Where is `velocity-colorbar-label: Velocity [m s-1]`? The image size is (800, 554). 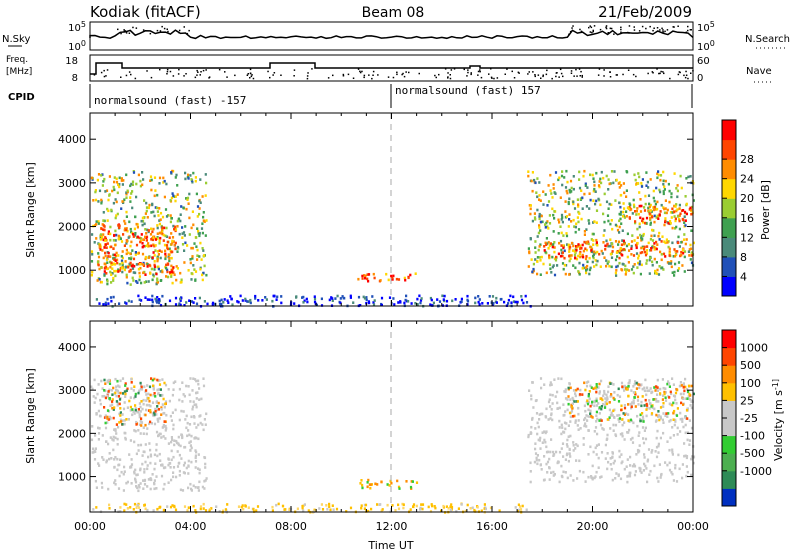
velocity-colorbar-label: Velocity [m s-1] is located at coordinates (778, 420).